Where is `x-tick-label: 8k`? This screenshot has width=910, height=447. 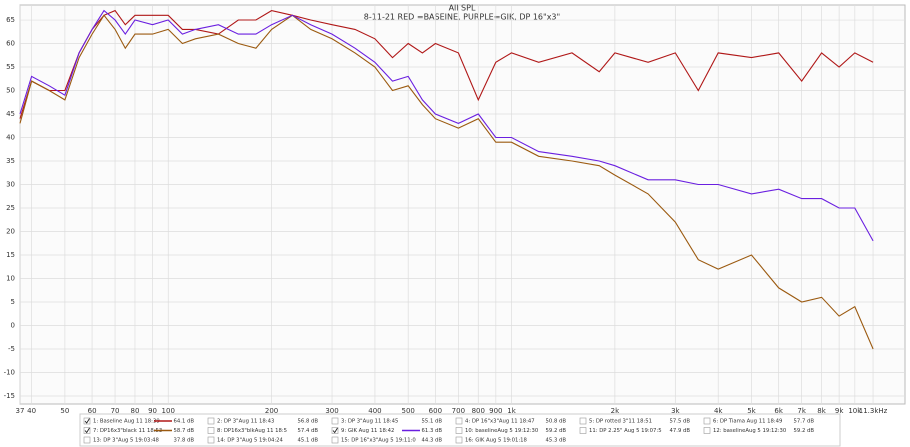 x-tick-label: 8k is located at coordinates (821, 411).